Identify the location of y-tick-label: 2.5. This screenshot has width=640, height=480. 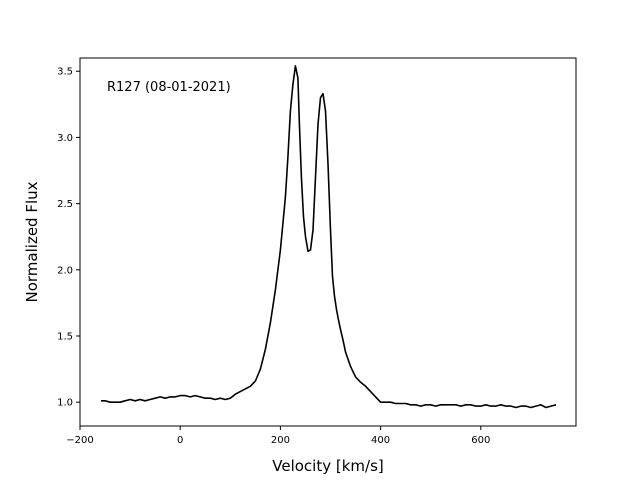
(65, 204).